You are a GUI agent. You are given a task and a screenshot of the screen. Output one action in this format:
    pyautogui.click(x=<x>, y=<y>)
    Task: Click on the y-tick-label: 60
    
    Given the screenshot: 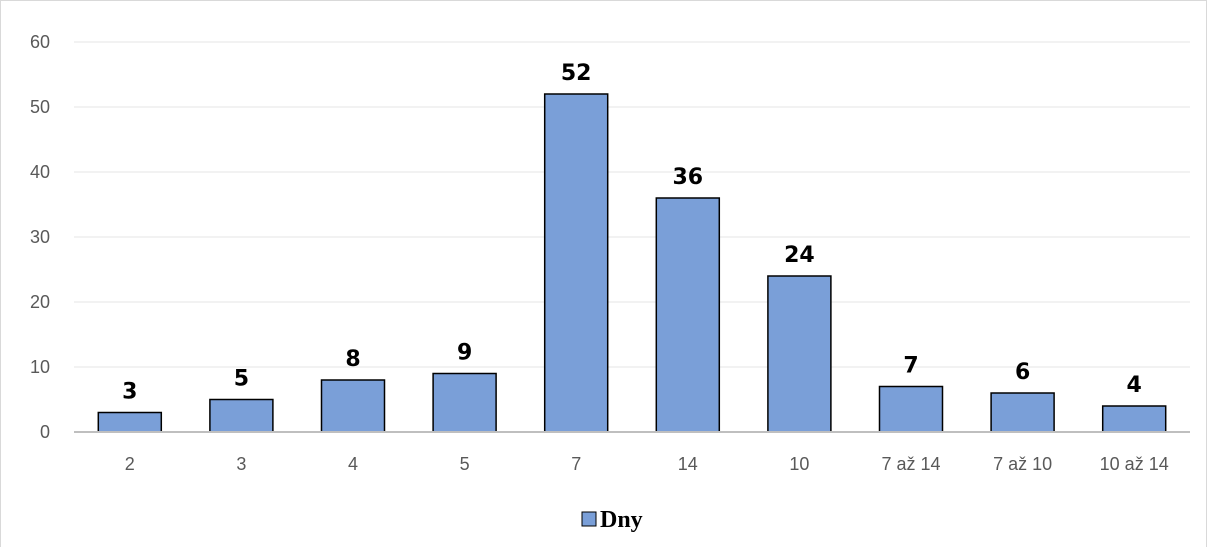 What is the action you would take?
    pyautogui.click(x=40, y=42)
    